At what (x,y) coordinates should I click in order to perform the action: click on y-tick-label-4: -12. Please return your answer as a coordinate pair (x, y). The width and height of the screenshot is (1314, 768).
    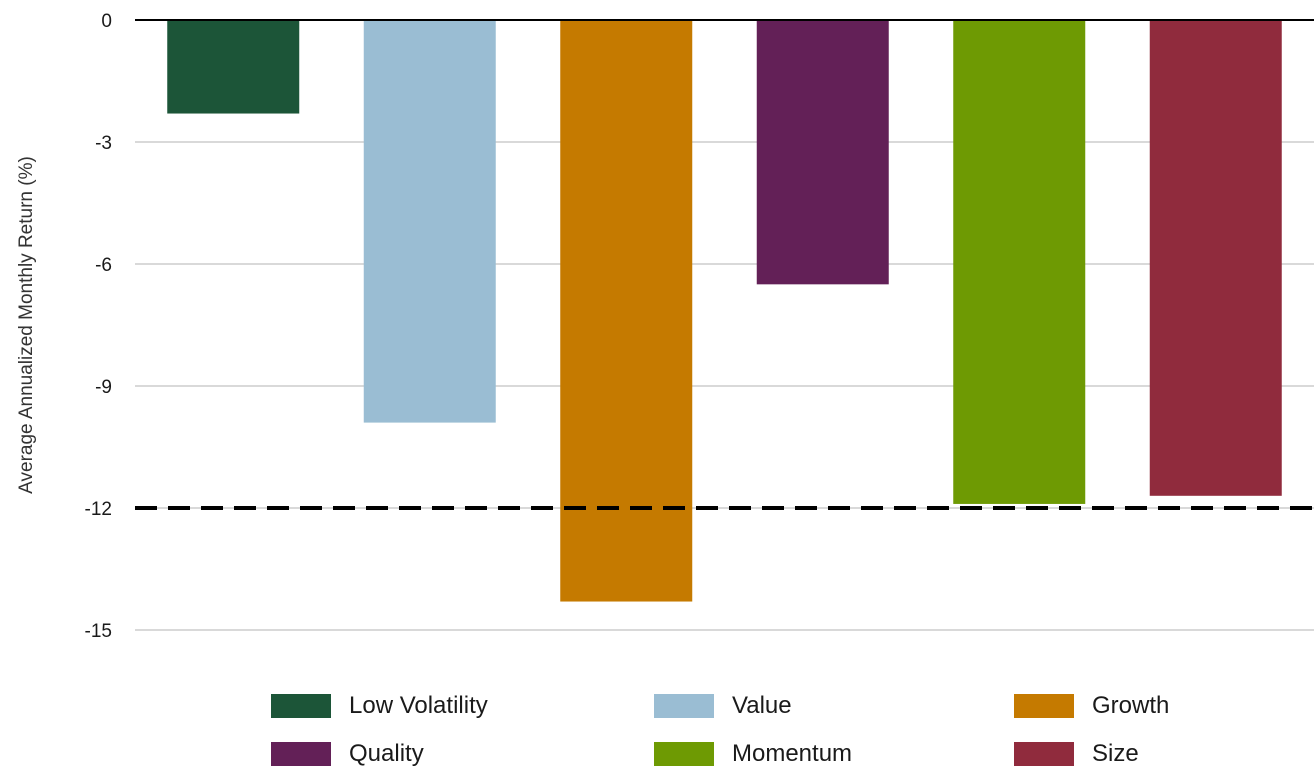
    Looking at the image, I should click on (98, 509).